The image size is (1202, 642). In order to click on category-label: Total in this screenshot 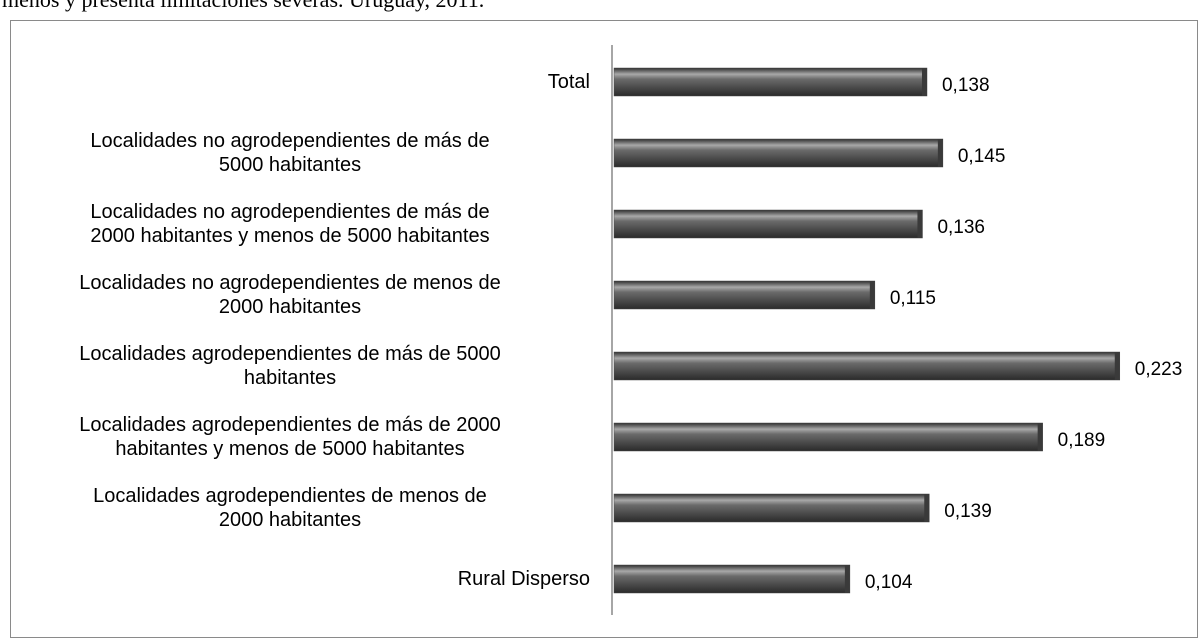, I will do `click(568, 82)`.